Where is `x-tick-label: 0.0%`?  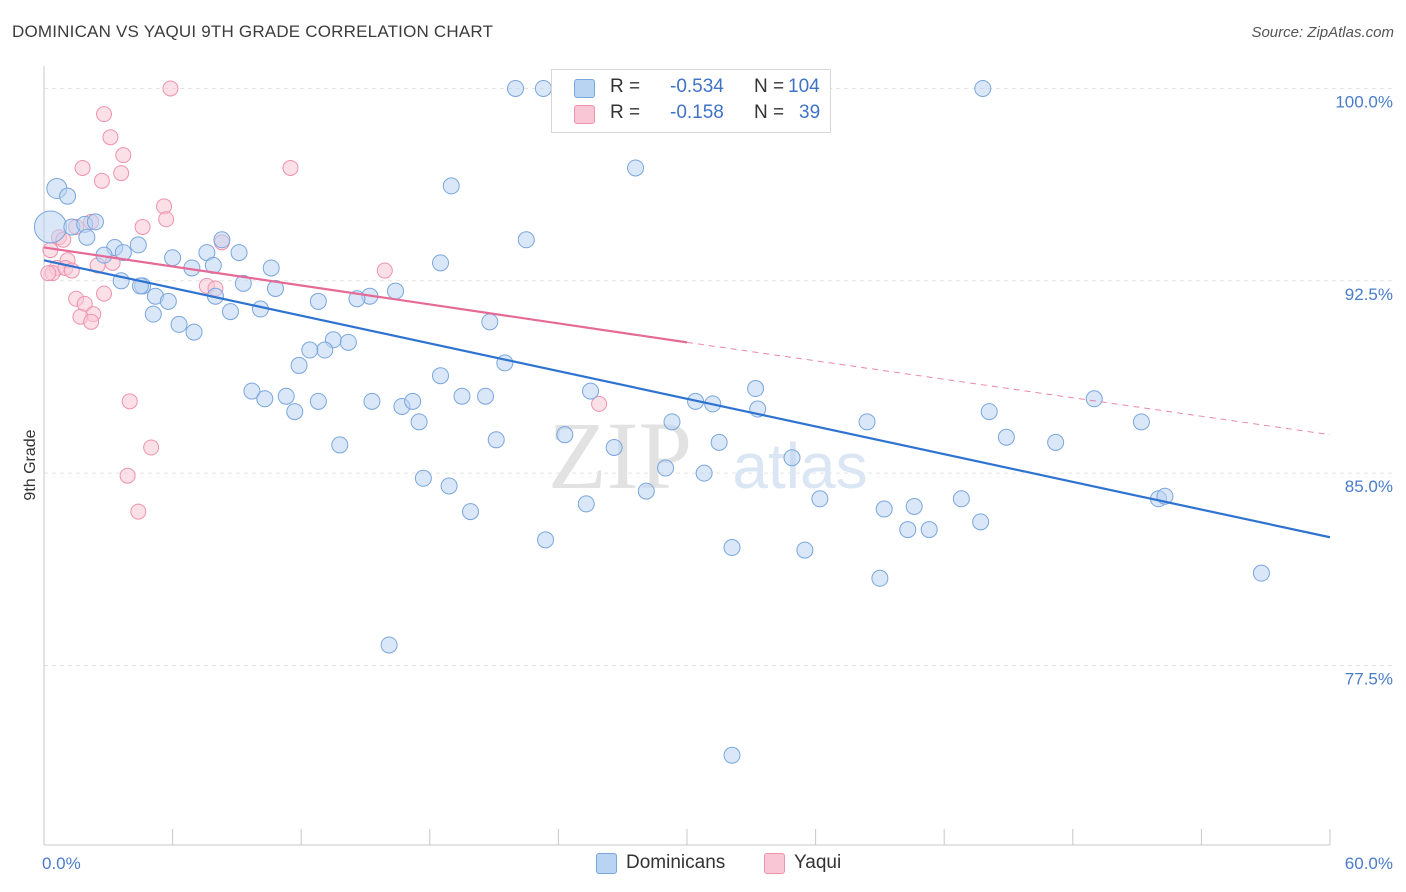
x-tick-label: 0.0% is located at coordinates (61, 863).